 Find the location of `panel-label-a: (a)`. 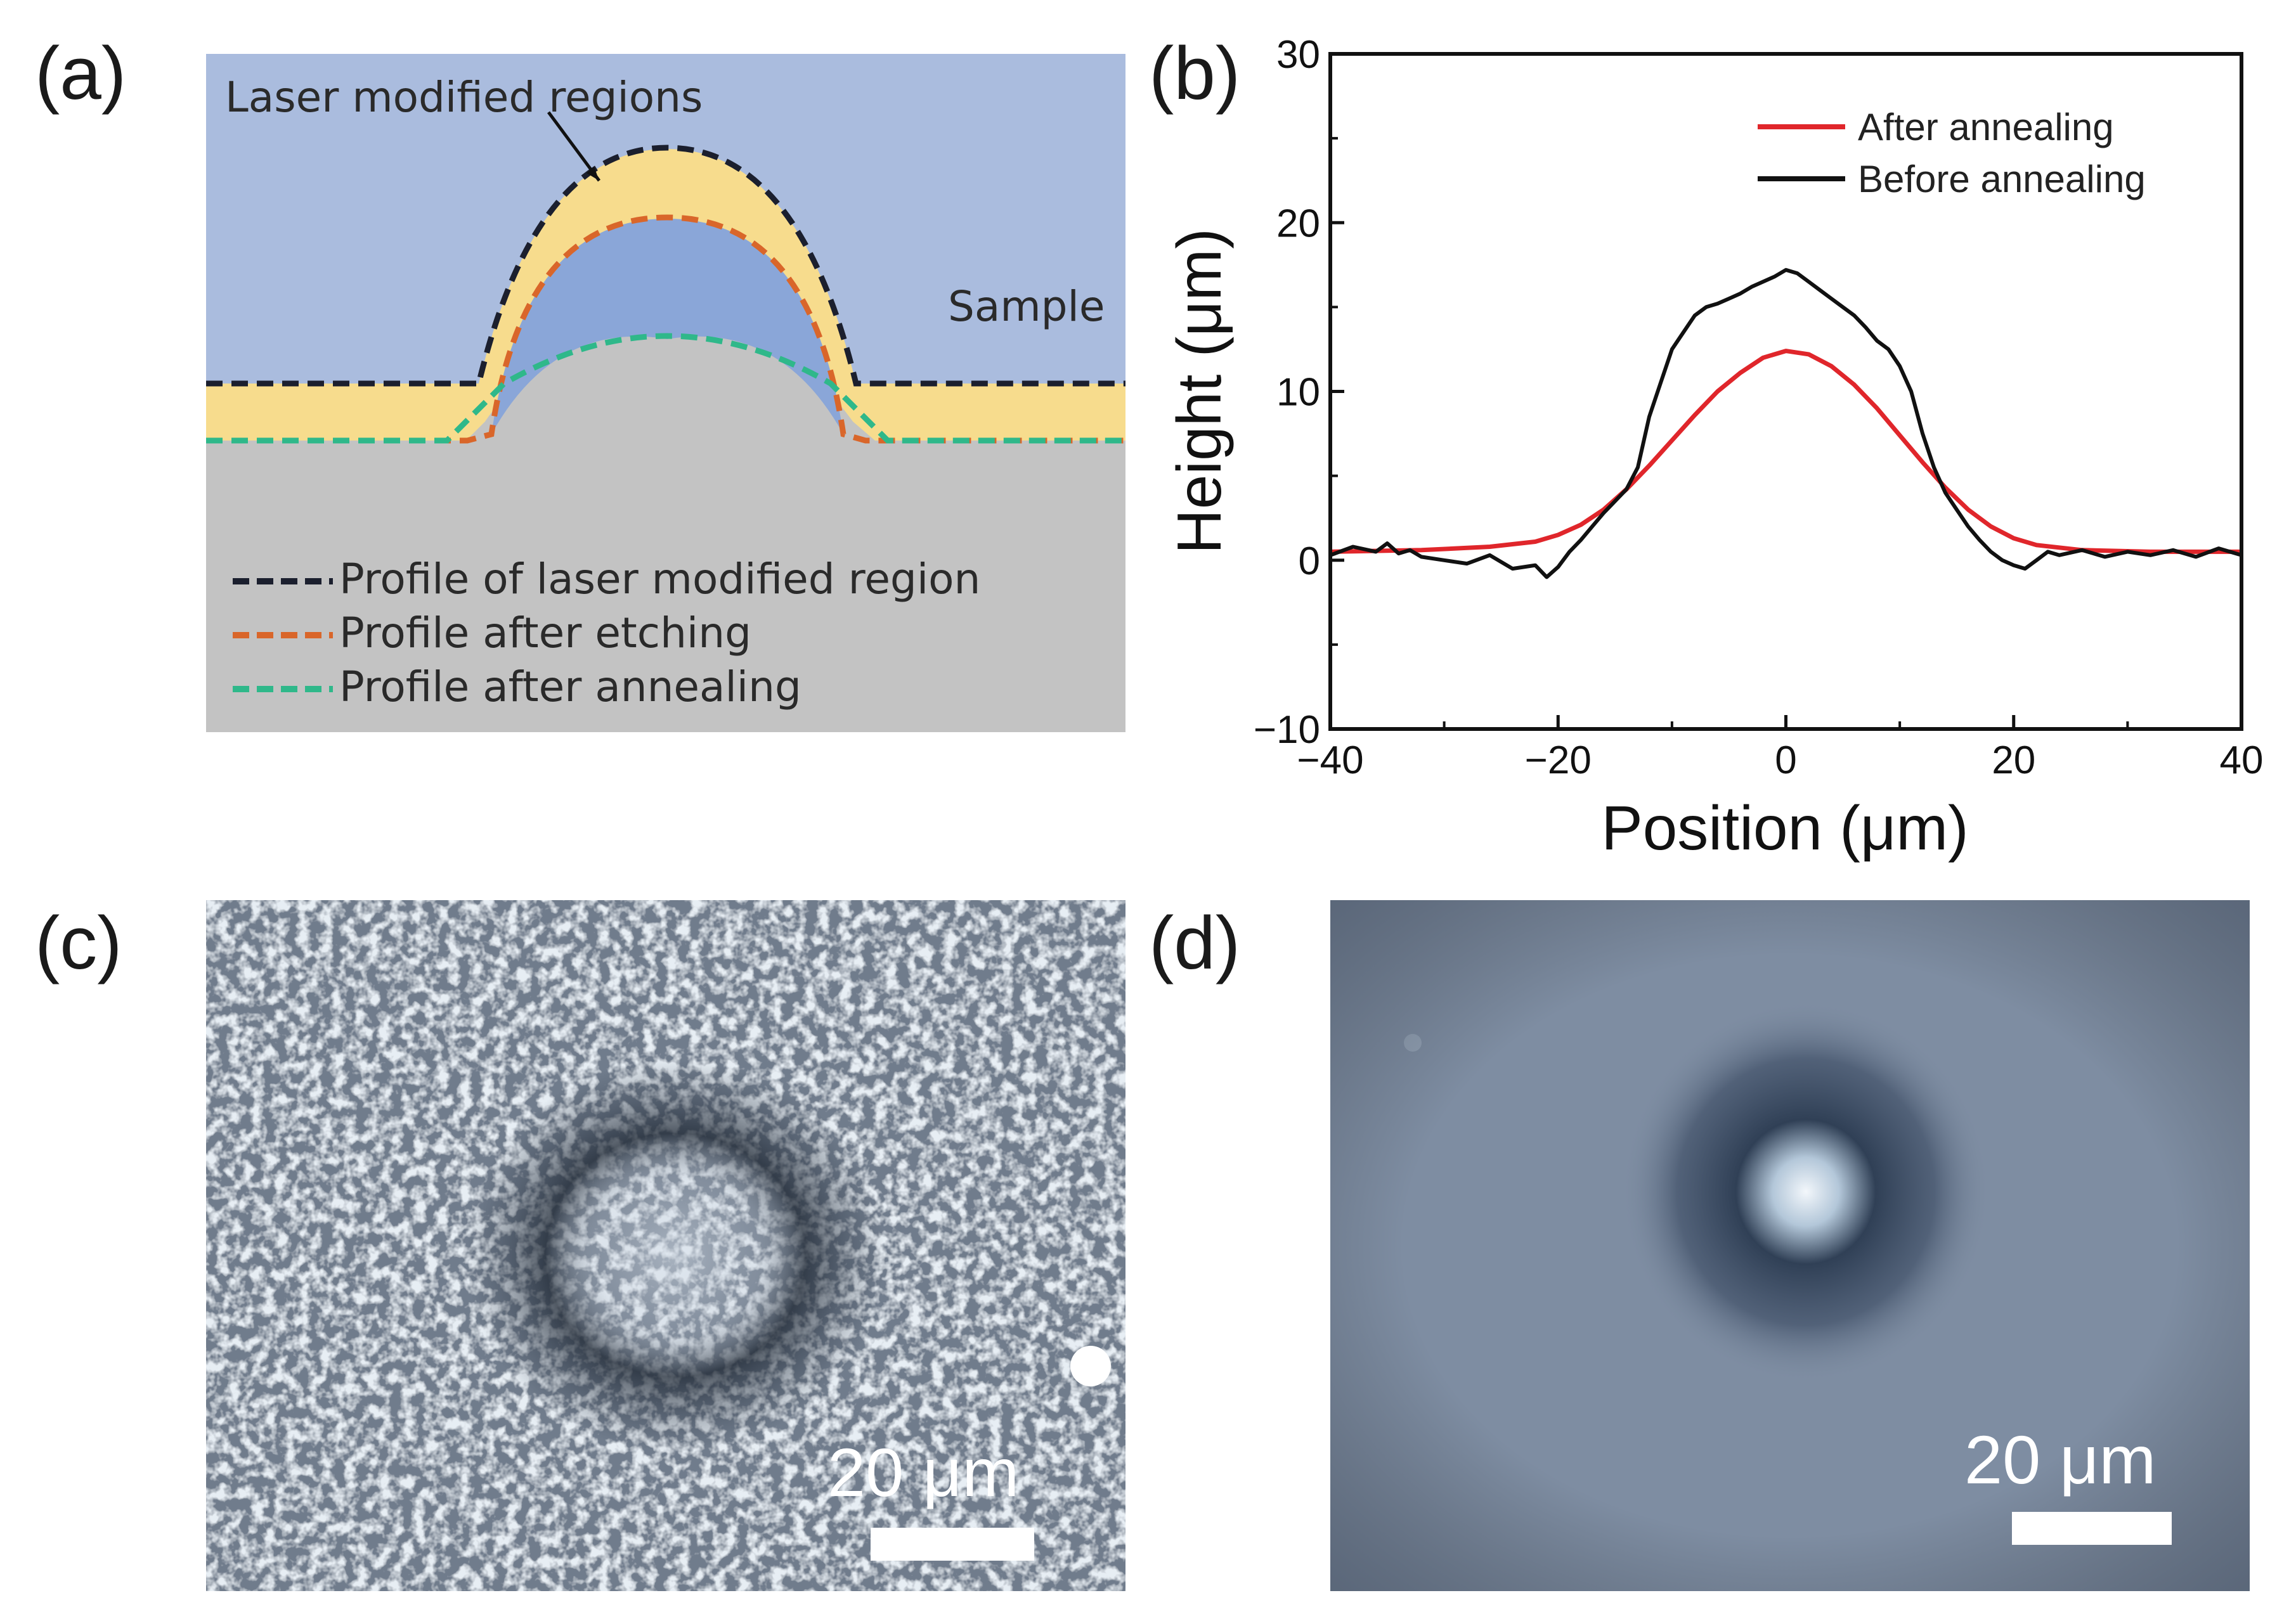

panel-label-a: (a) is located at coordinates (81, 74).